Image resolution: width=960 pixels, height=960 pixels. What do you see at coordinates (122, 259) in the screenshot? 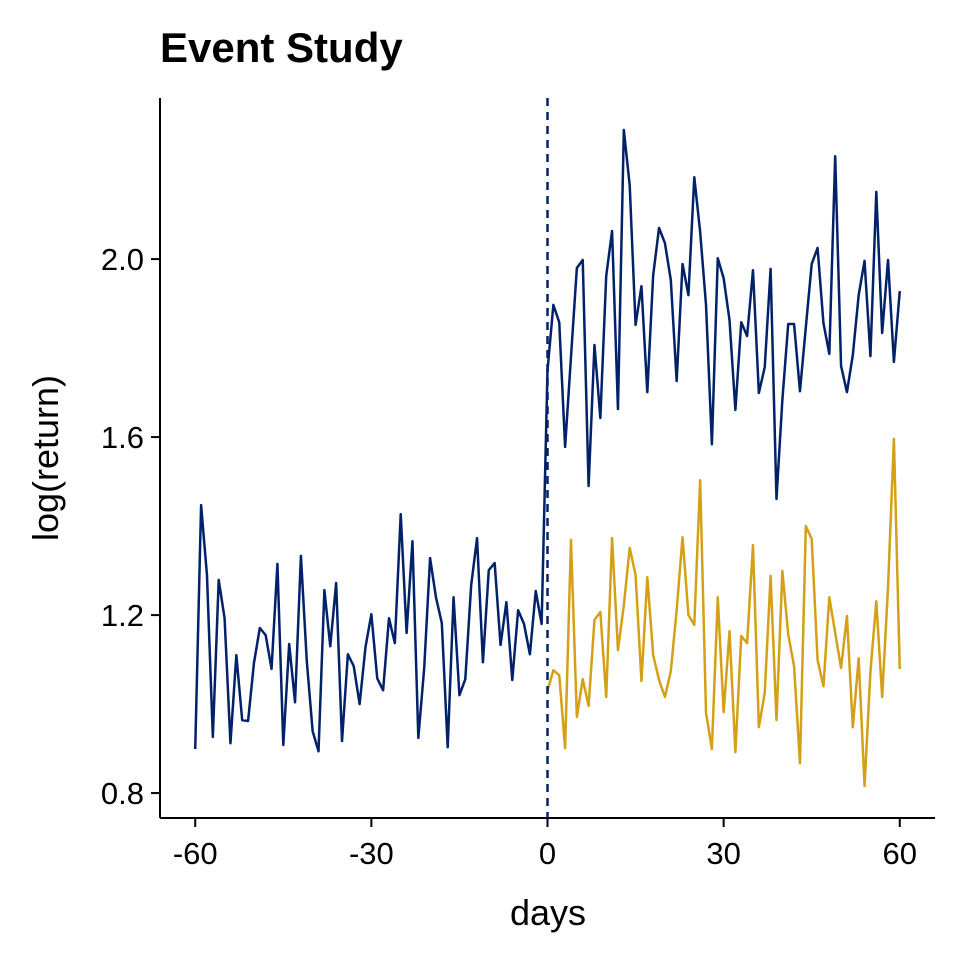
I see `y-tick-label: 2.0` at bounding box center [122, 259].